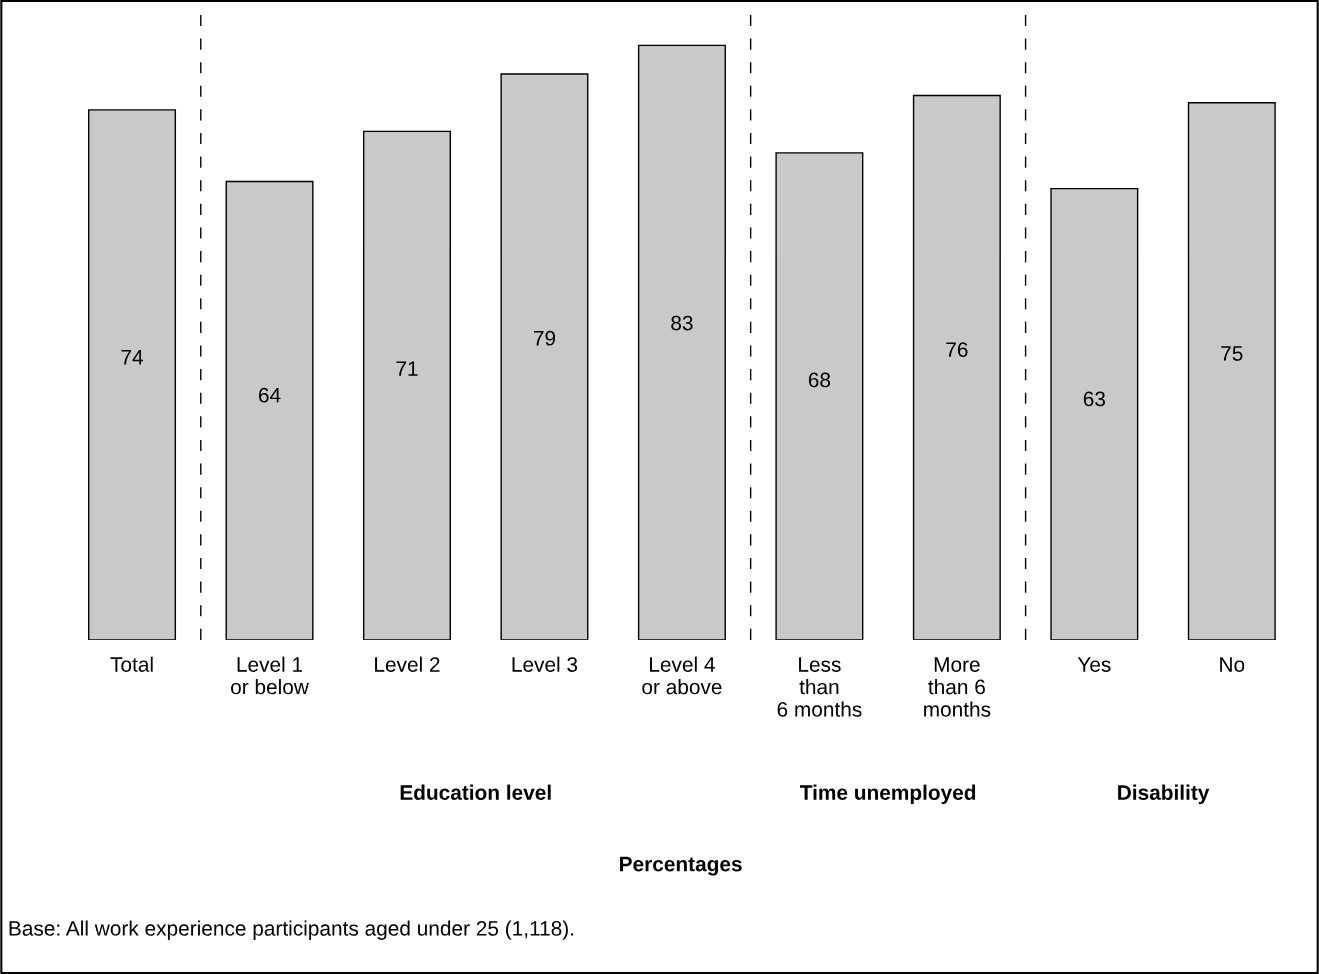  What do you see at coordinates (957, 349) in the screenshot?
I see `data-label: 76` at bounding box center [957, 349].